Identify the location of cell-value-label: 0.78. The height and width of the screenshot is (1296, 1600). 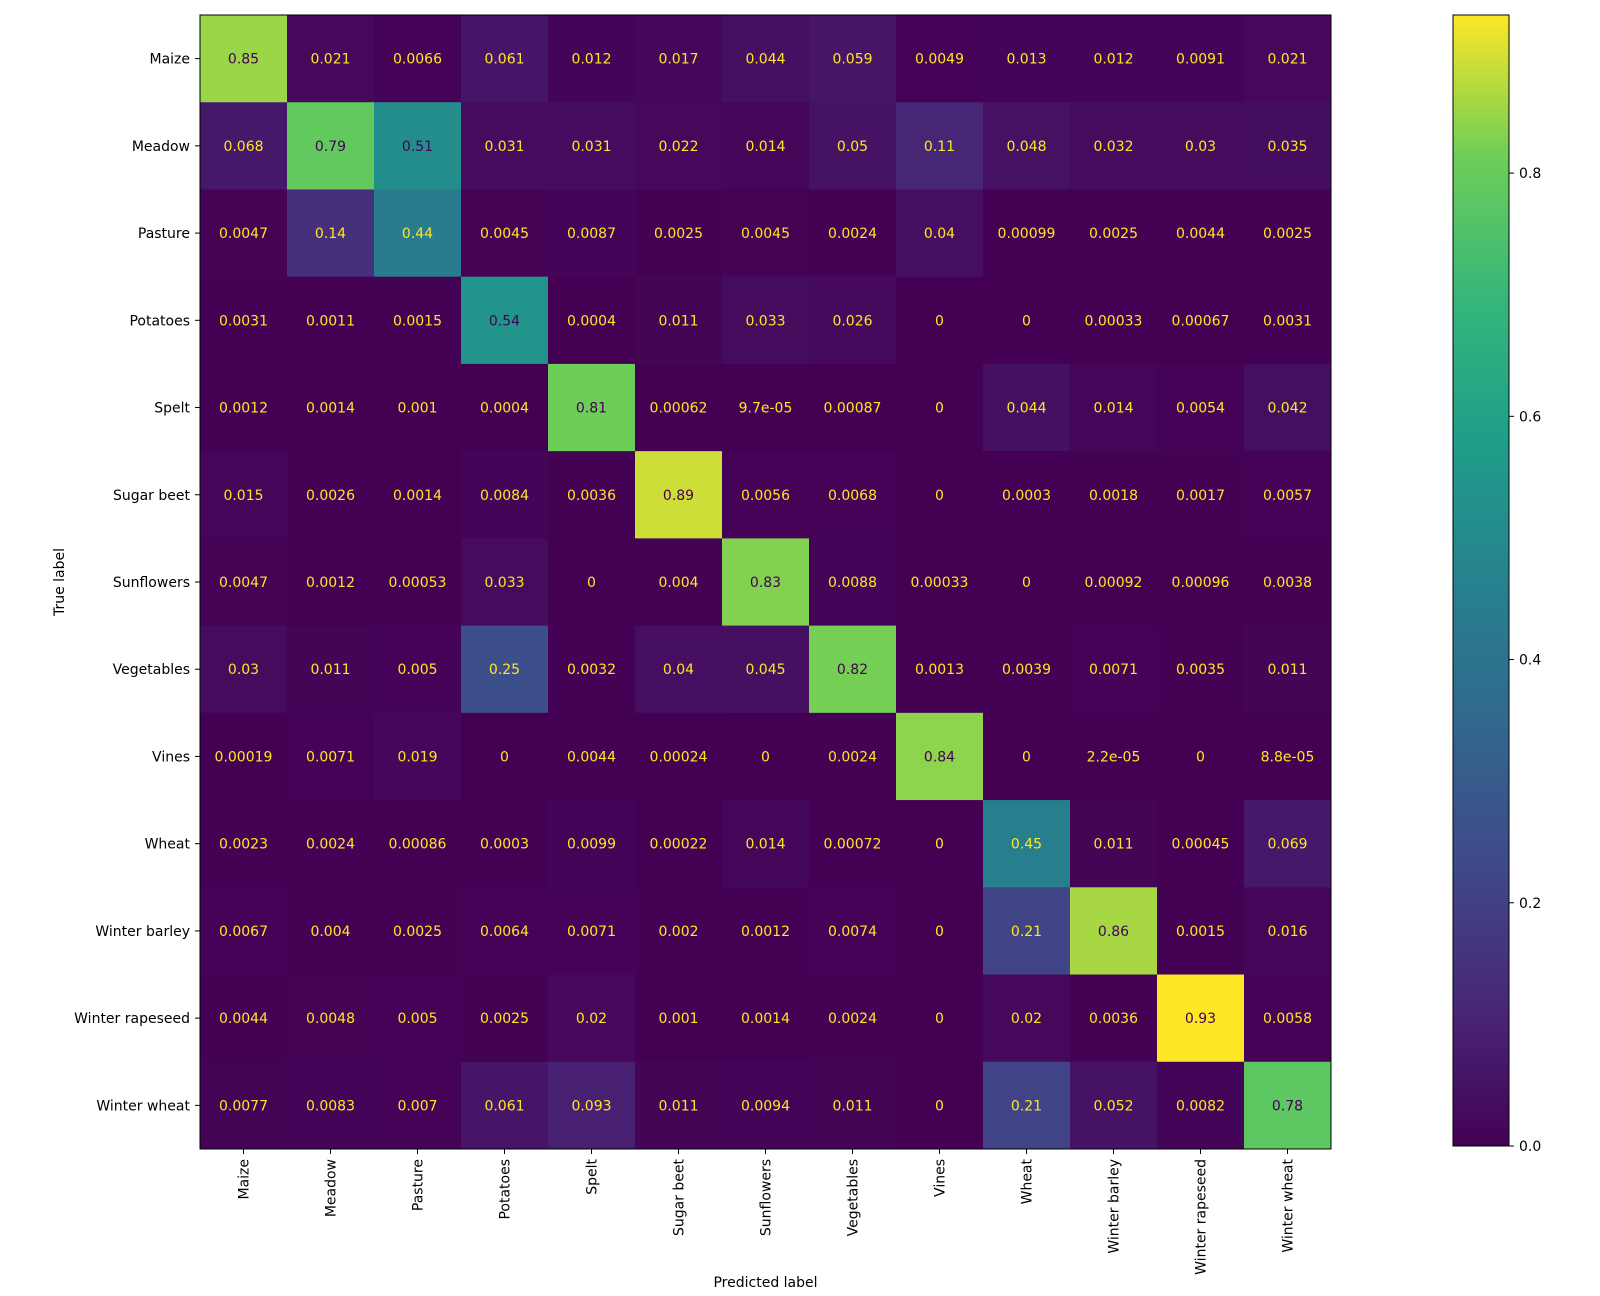
(1287, 1106).